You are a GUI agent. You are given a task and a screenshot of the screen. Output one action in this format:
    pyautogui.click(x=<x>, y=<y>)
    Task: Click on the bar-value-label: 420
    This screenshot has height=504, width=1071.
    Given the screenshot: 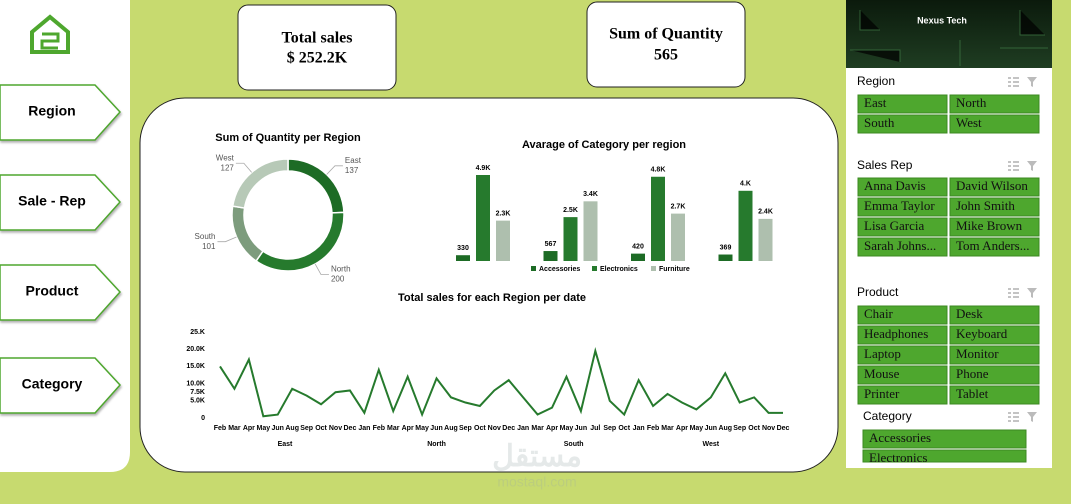 What is the action you would take?
    pyautogui.click(x=638, y=246)
    